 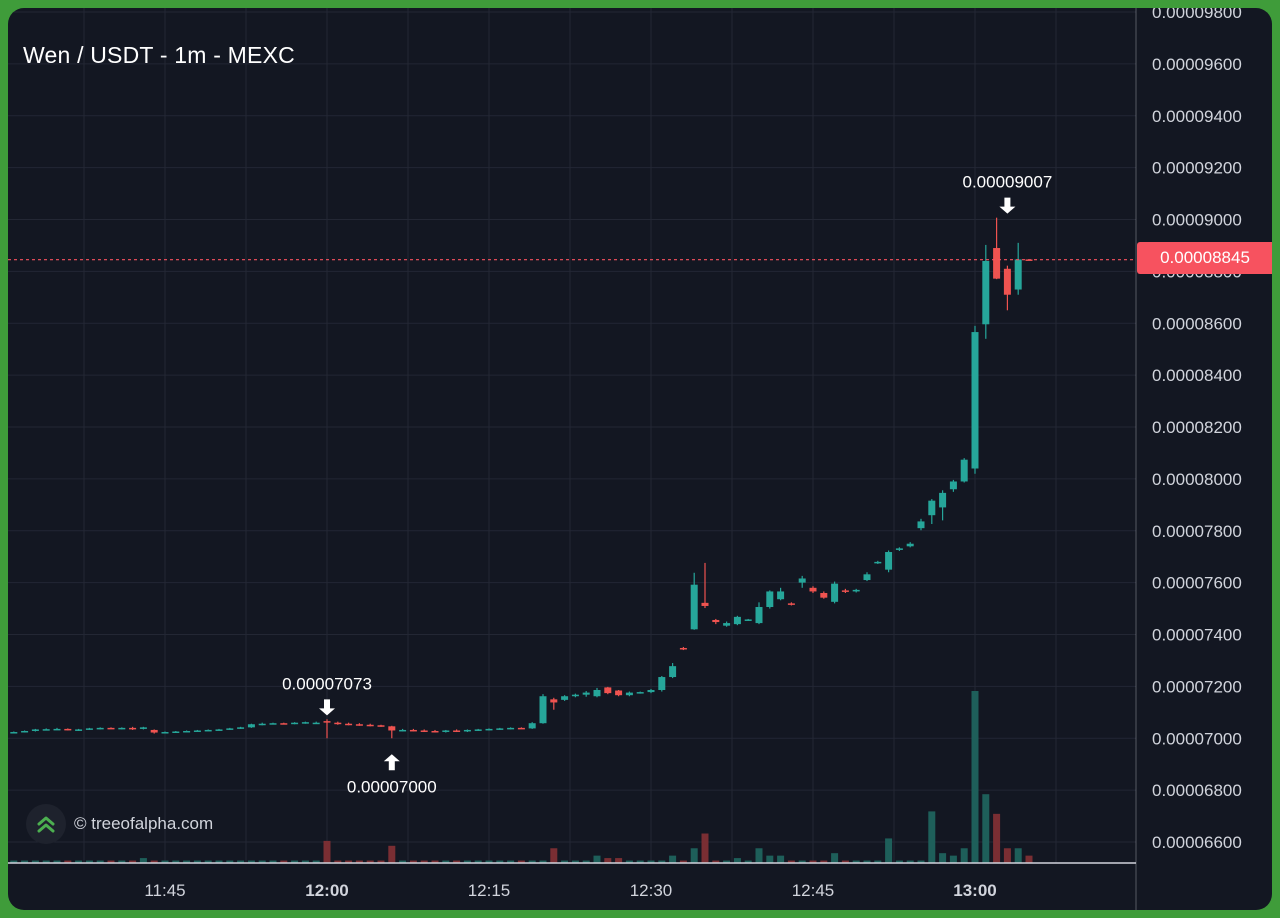 What do you see at coordinates (1197, 738) in the screenshot?
I see `y-tick-label: 0.00007000` at bounding box center [1197, 738].